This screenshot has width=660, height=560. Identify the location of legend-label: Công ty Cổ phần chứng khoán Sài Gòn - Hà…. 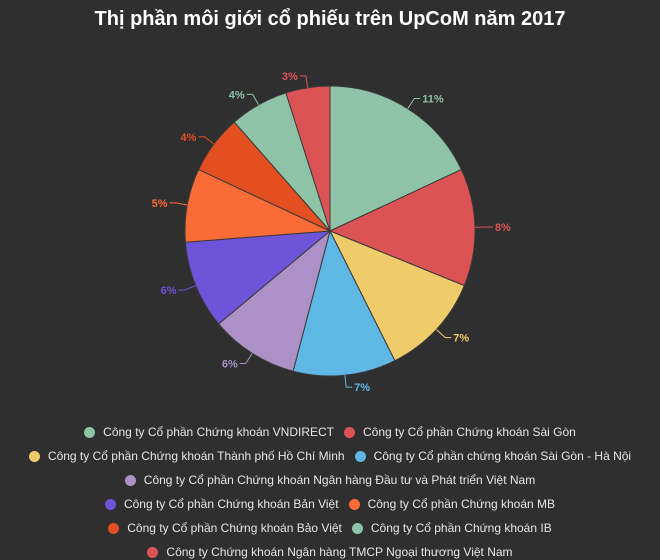
(503, 456).